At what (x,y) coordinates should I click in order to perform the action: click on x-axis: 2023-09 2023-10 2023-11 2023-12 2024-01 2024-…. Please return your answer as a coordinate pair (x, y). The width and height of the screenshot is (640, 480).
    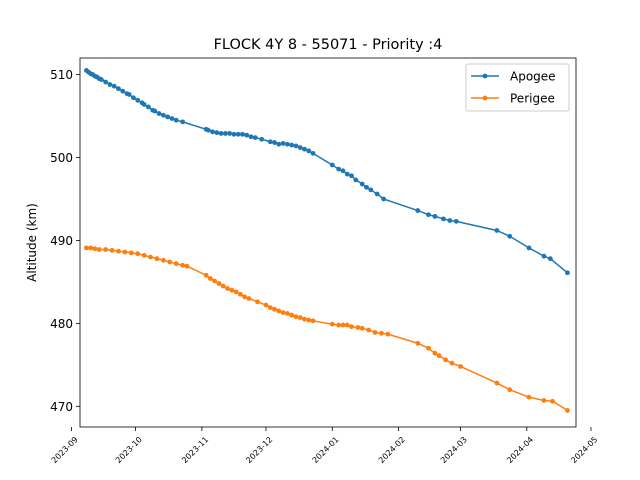
    Looking at the image, I should click on (324, 446).